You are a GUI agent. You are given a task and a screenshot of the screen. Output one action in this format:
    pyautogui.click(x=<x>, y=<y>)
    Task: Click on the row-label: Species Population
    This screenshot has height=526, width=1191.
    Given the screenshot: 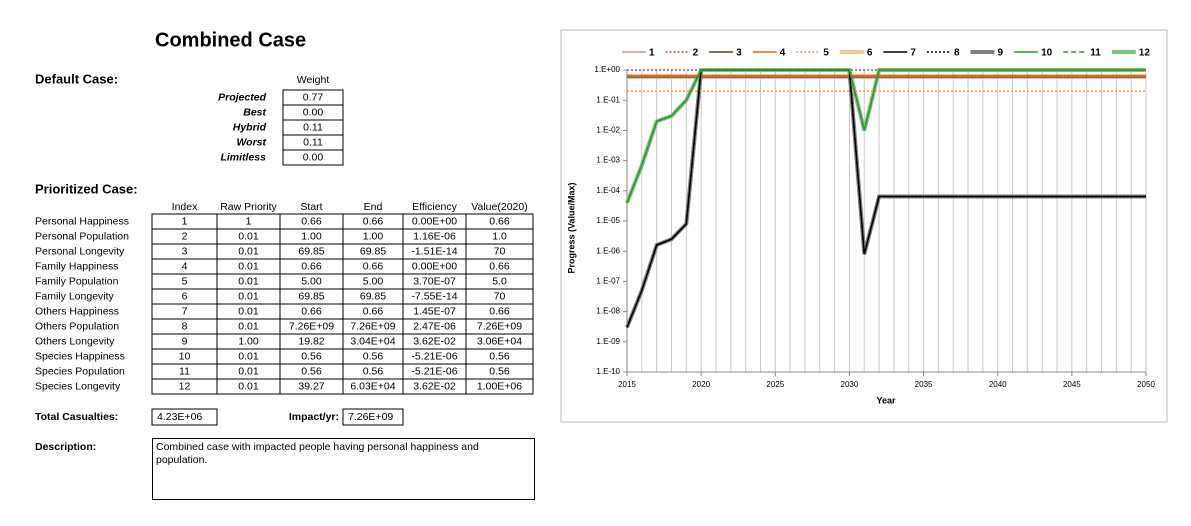 What is the action you would take?
    pyautogui.click(x=80, y=371)
    